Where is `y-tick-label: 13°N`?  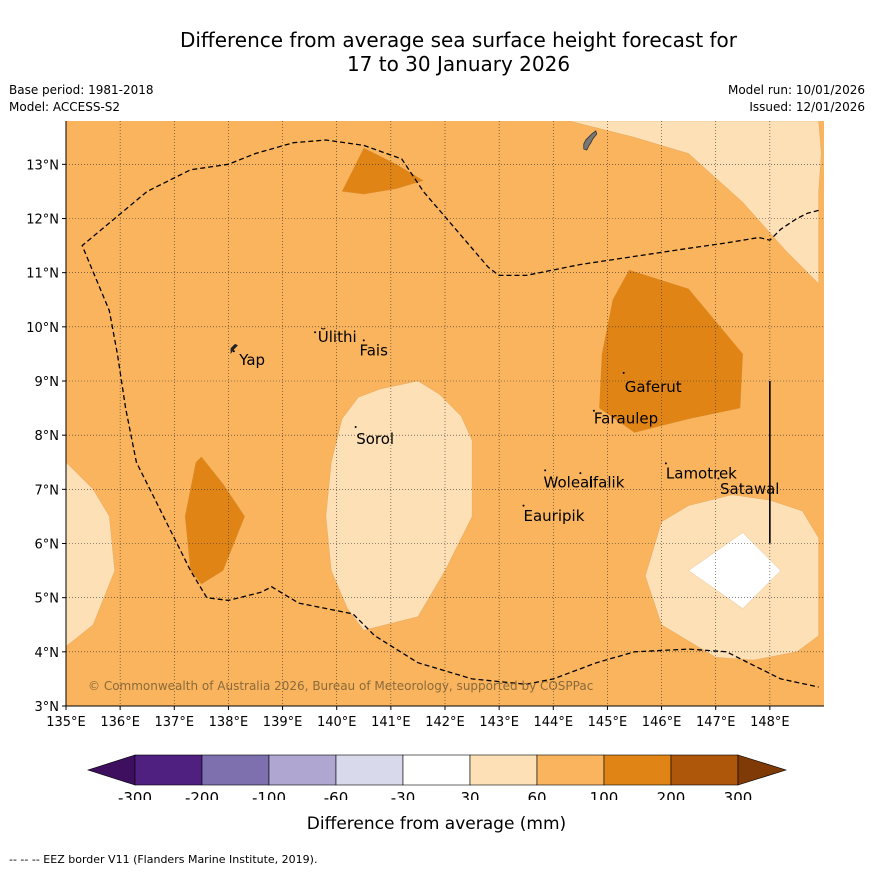 y-tick-label: 13°N is located at coordinates (42, 165).